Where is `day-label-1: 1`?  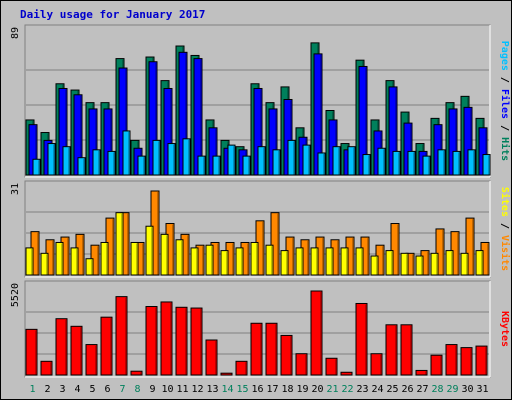
day-label-1: 1 is located at coordinates (32, 389).